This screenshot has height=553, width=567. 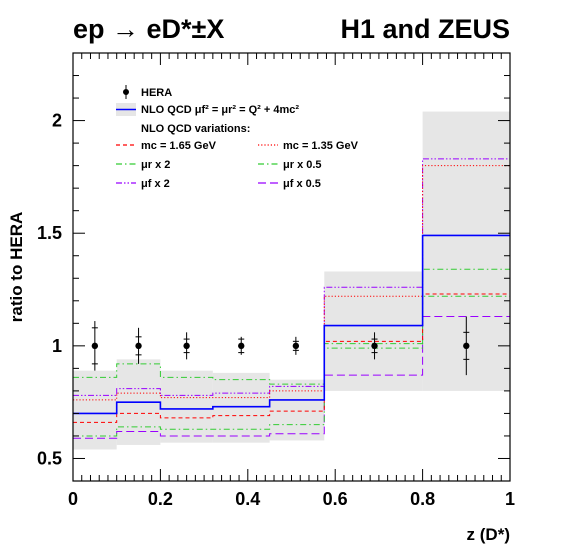 I want to click on y-axis-label: ratio to HERA, so click(x=16, y=267).